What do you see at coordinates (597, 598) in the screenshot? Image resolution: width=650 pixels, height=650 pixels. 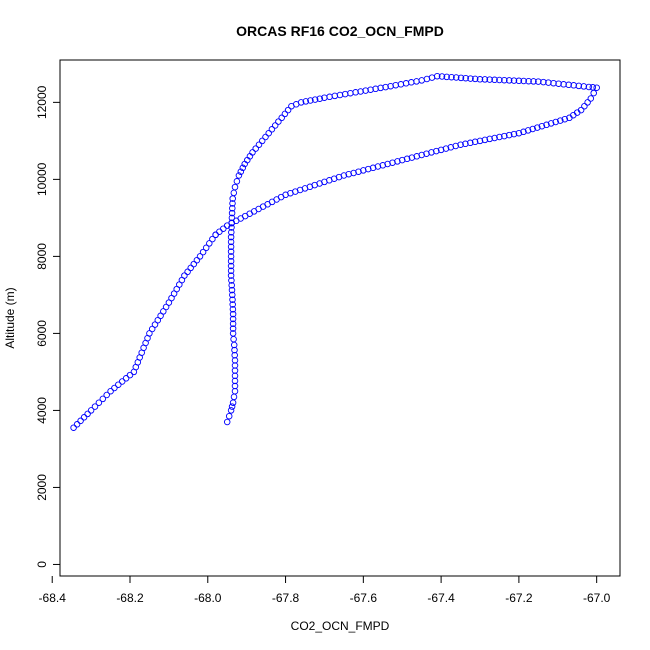 I see `x-tick-label: -67.0` at bounding box center [597, 598].